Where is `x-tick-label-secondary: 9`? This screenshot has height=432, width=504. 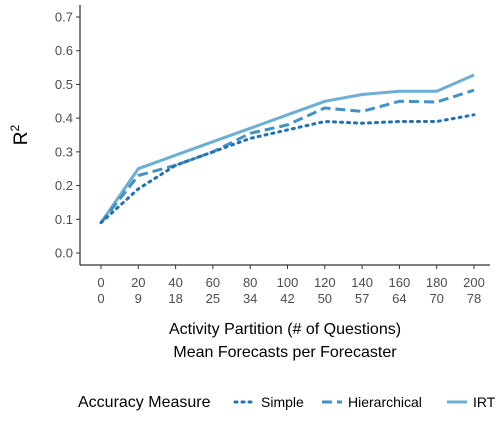 x-tick-label-secondary: 9 is located at coordinates (138, 298).